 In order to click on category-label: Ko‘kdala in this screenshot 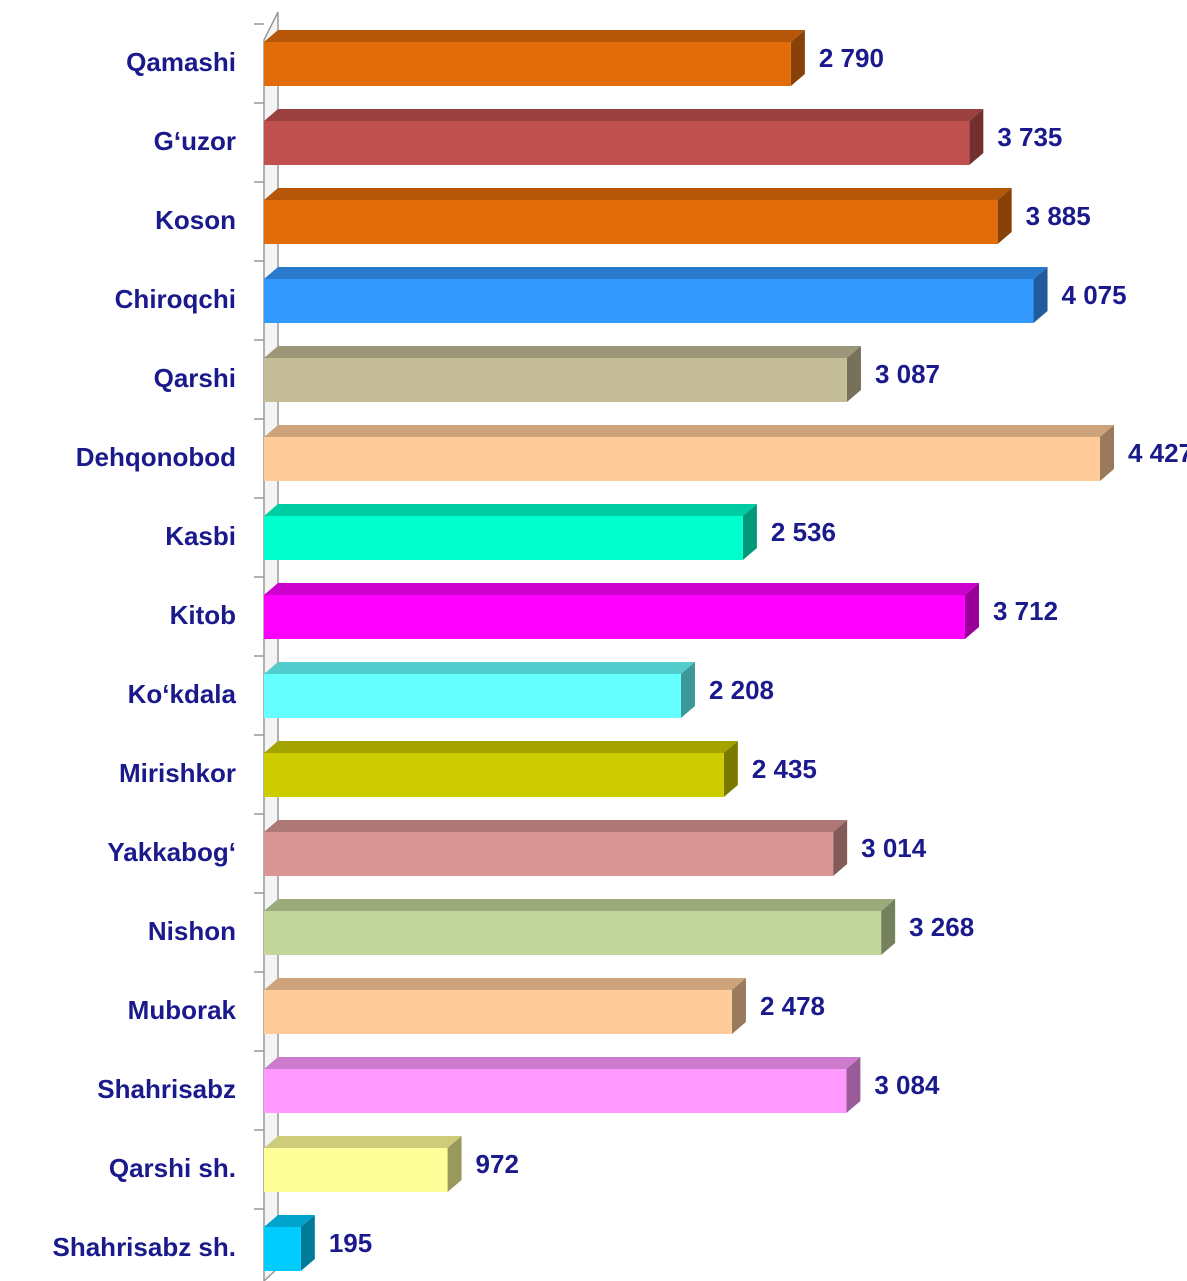, I will do `click(182, 694)`.